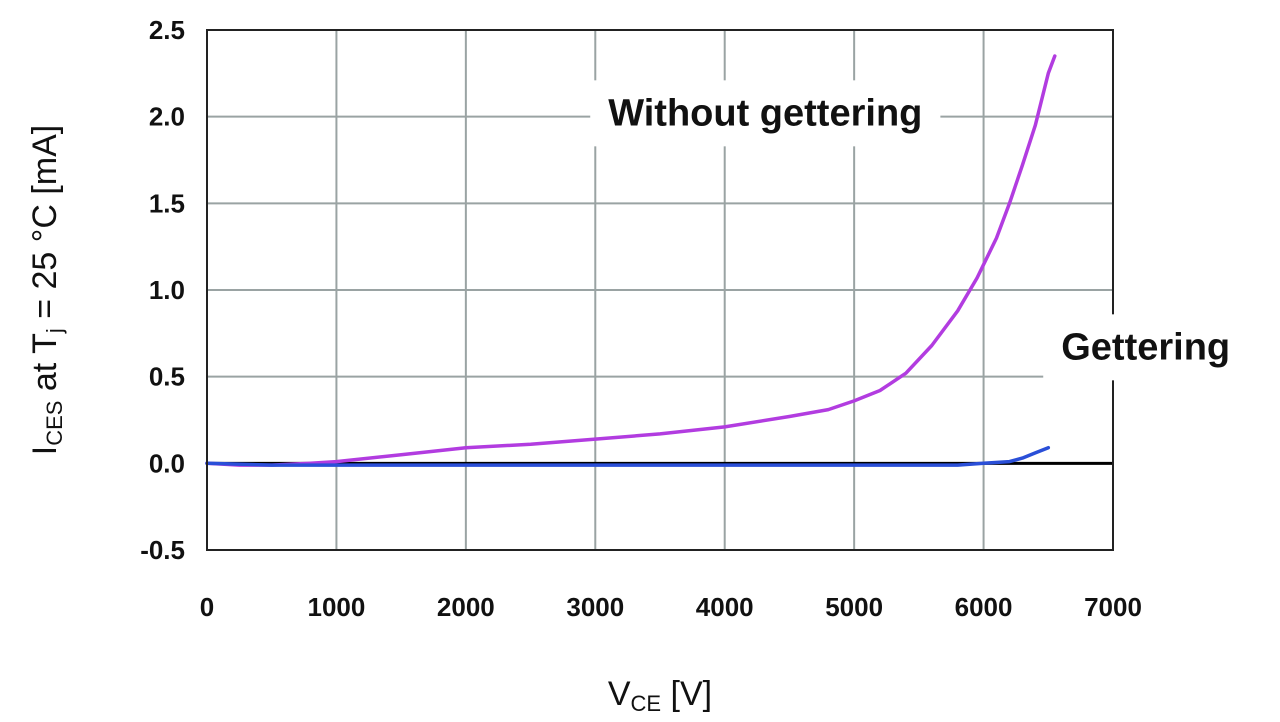 The width and height of the screenshot is (1280, 722). Describe the element at coordinates (466, 607) in the screenshot. I see `x-tick-label: 2000` at that location.